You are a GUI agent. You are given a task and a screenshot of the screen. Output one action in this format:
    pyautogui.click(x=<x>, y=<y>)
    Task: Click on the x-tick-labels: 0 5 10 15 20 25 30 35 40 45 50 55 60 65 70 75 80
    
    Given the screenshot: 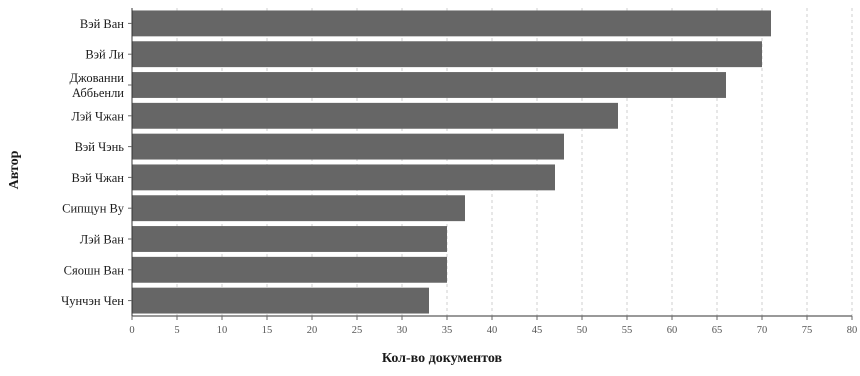 What is the action you would take?
    pyautogui.click(x=493, y=326)
    